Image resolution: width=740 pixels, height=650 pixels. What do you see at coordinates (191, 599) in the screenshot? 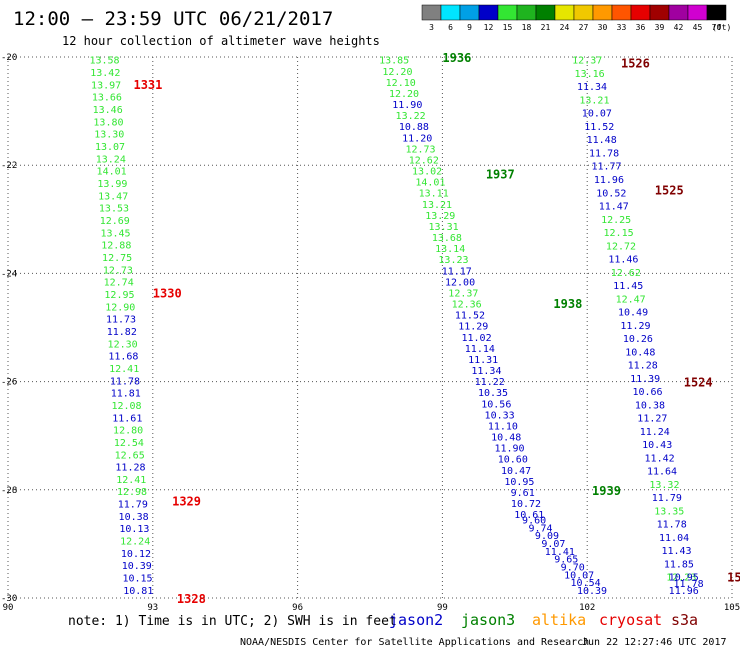
I see `pass-number: 1328` at bounding box center [191, 599].